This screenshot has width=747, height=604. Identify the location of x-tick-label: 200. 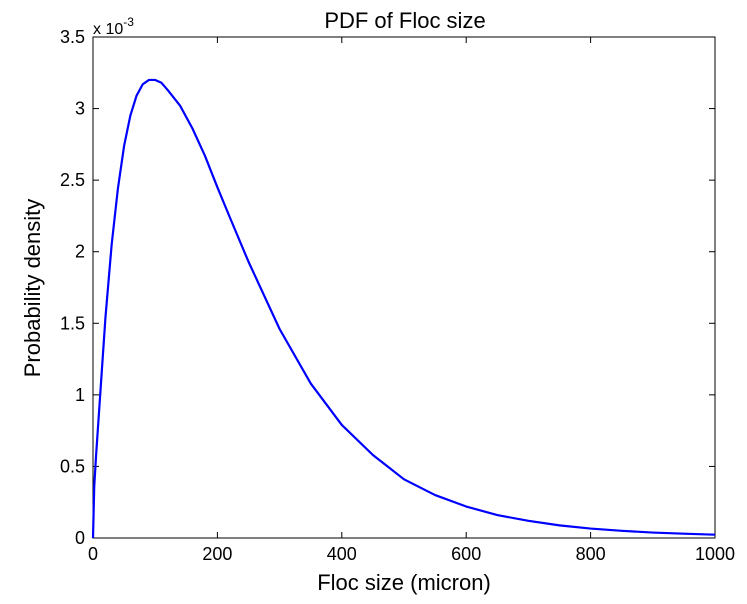
(217, 554).